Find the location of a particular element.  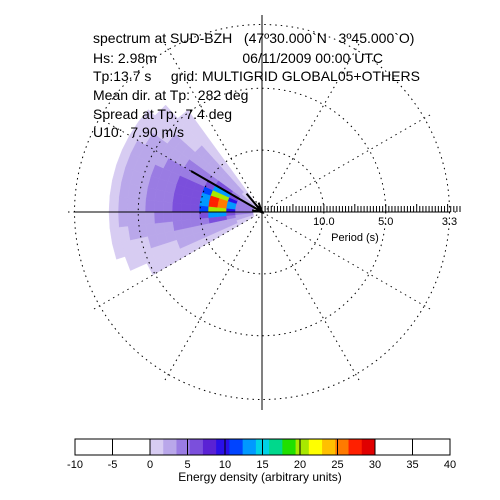

colorbar-tick-label: 10 is located at coordinates (225, 465).